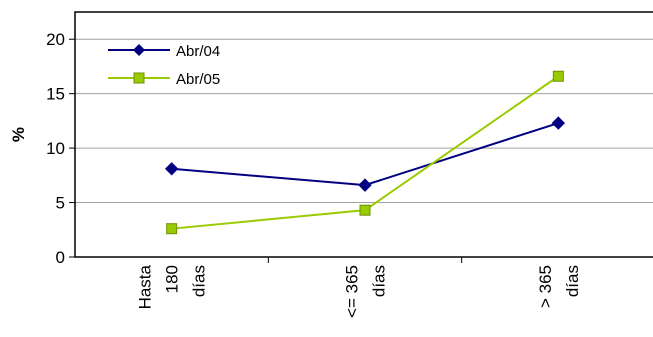  What do you see at coordinates (366, 291) in the screenshot?
I see `x-tick-label: <= 365 días` at bounding box center [366, 291].